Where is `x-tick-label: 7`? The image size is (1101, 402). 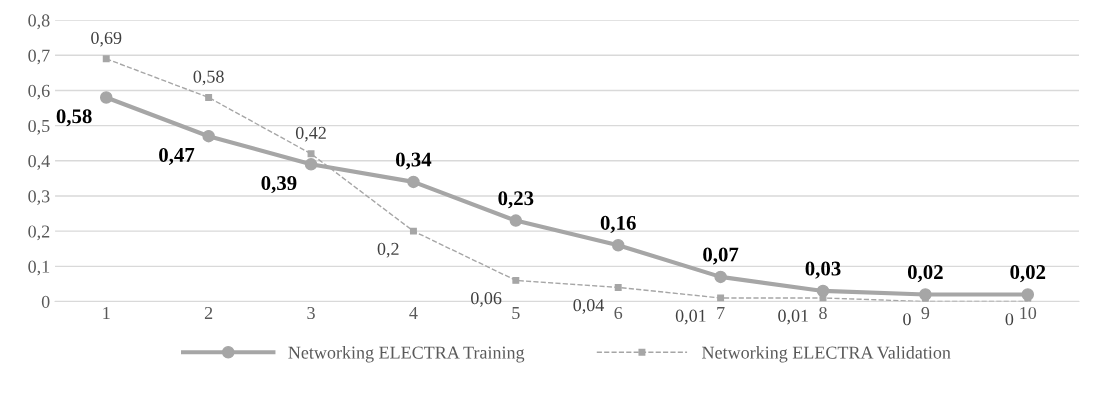 x-tick-label: 7 is located at coordinates (721, 313).